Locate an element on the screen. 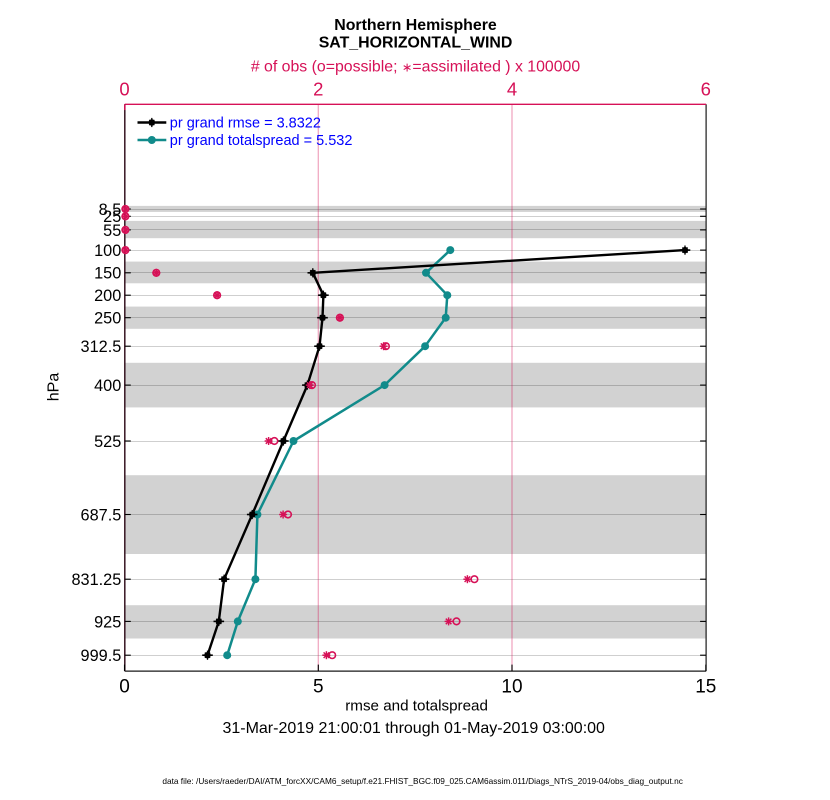 Image resolution: width=830 pixels, height=800 pixels. svg-text: 4 is located at coordinates (512, 88).